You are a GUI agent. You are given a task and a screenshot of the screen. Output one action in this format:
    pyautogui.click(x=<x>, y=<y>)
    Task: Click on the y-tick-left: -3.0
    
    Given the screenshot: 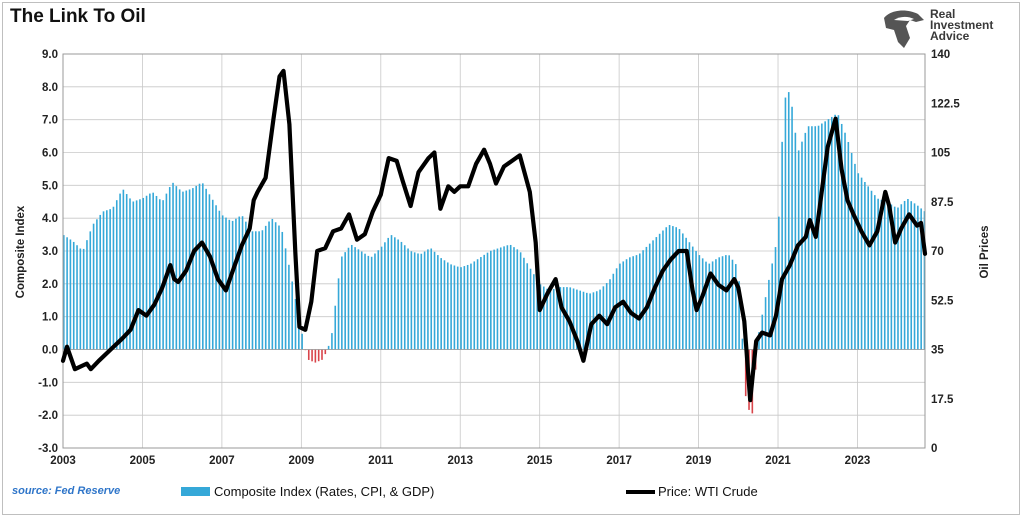 What is the action you would take?
    pyautogui.click(x=48, y=449)
    